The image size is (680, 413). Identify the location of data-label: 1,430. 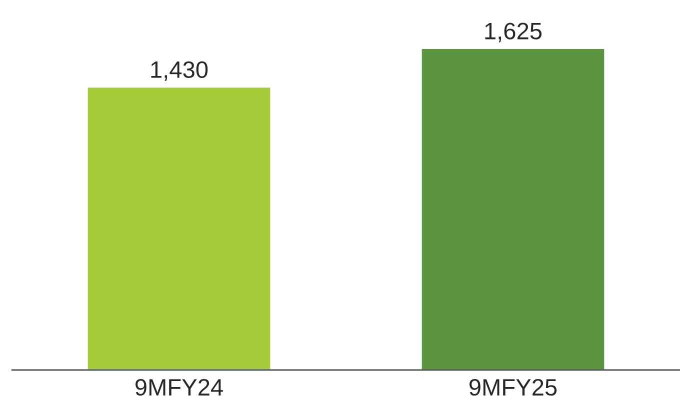
(179, 71).